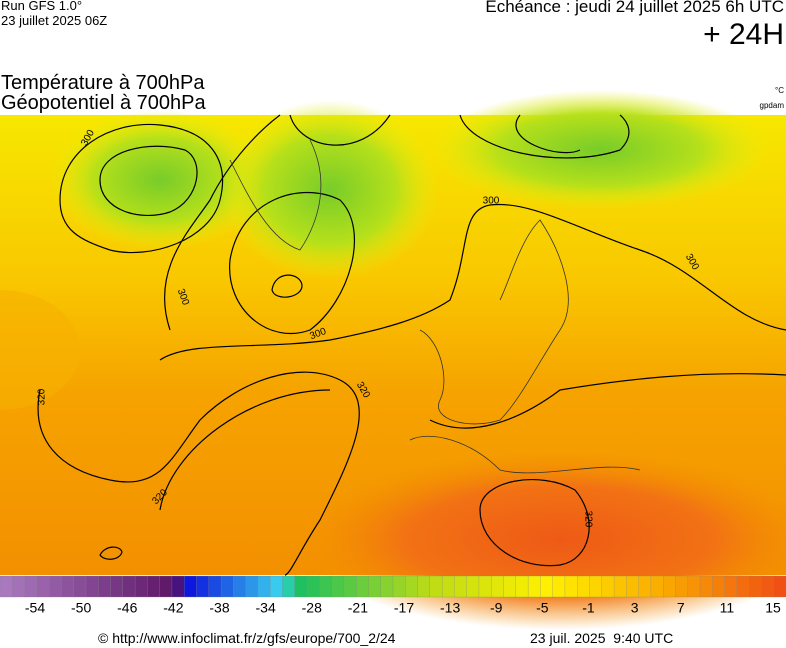 Image resolution: width=786 pixels, height=648 pixels. What do you see at coordinates (312, 608) in the screenshot?
I see `colorbar-label: -28` at bounding box center [312, 608].